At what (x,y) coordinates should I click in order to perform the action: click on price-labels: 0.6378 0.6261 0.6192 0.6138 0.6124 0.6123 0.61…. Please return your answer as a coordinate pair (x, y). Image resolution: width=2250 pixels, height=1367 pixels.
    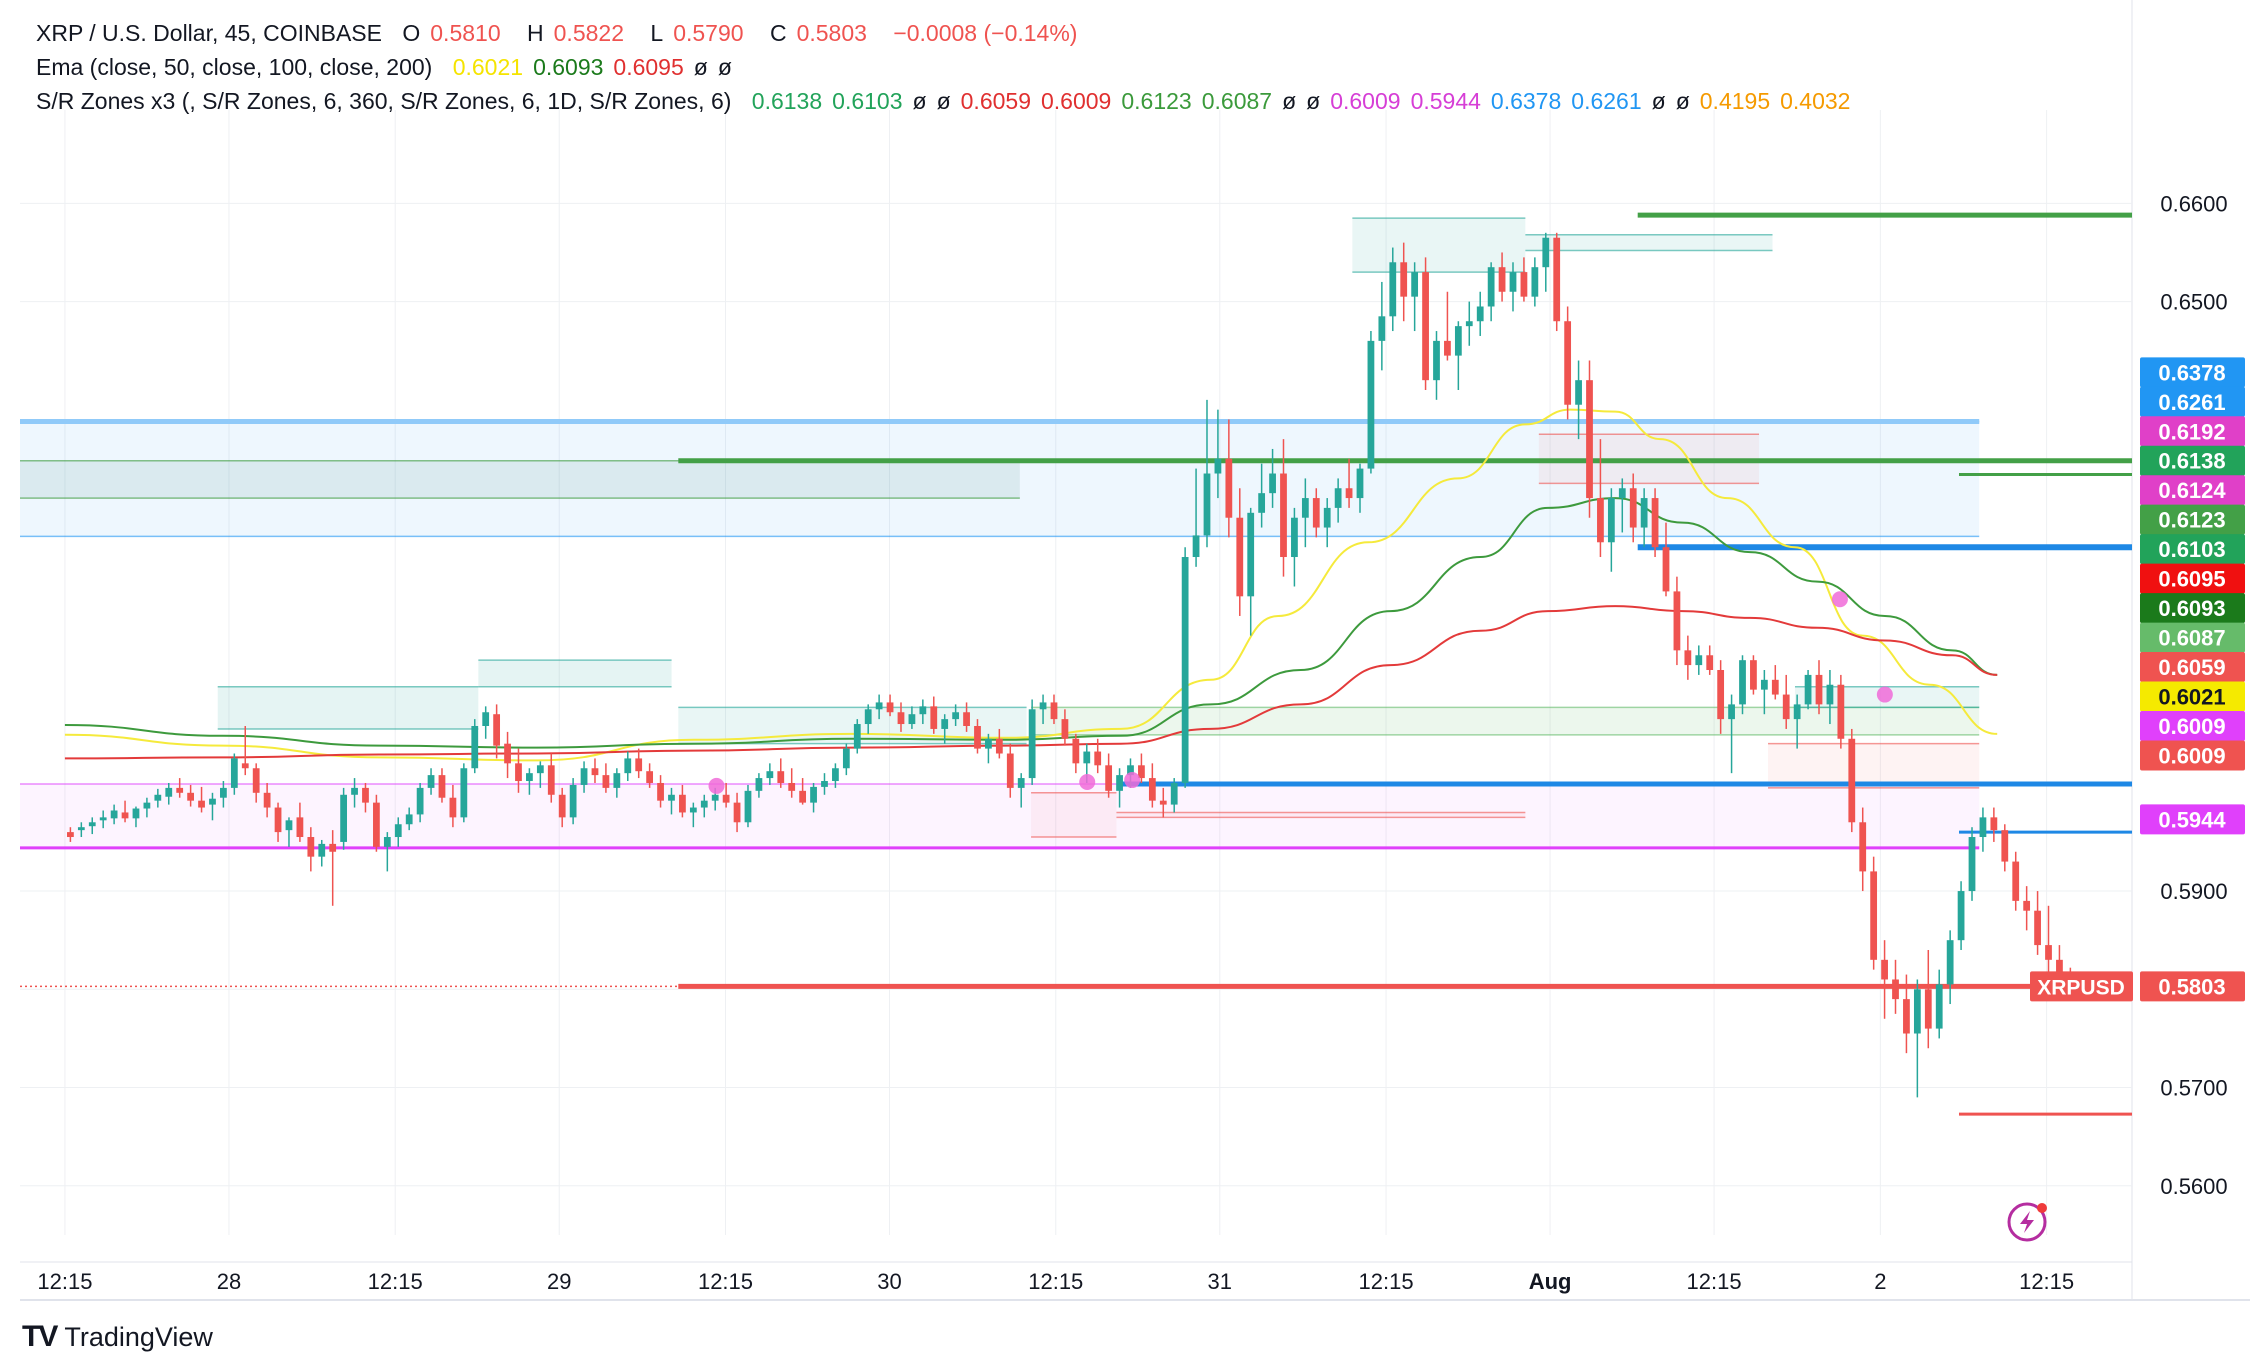
    Looking at the image, I should click on (2137, 679).